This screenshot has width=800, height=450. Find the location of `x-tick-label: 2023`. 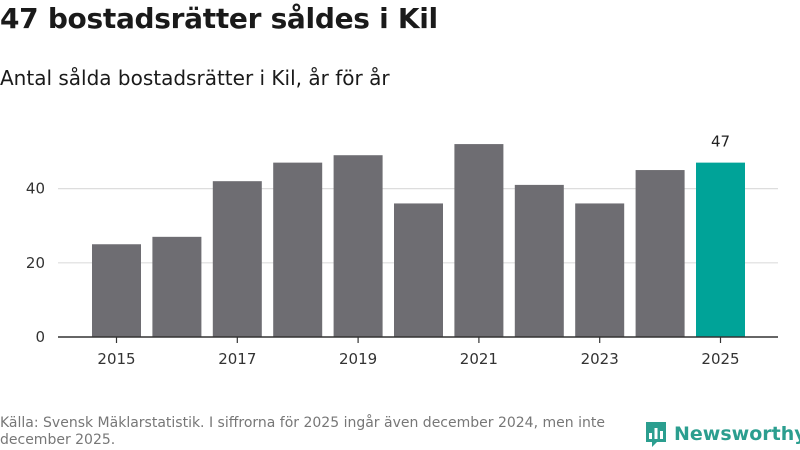

x-tick-label: 2023 is located at coordinates (600, 359).